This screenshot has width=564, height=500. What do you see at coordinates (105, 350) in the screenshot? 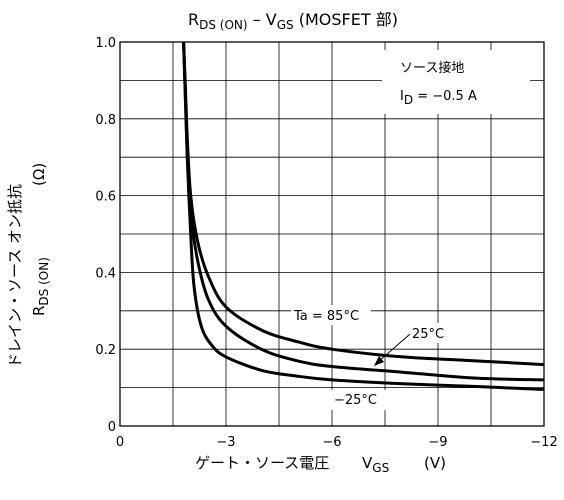
I see `y-tick-label: 0.2` at bounding box center [105, 350].